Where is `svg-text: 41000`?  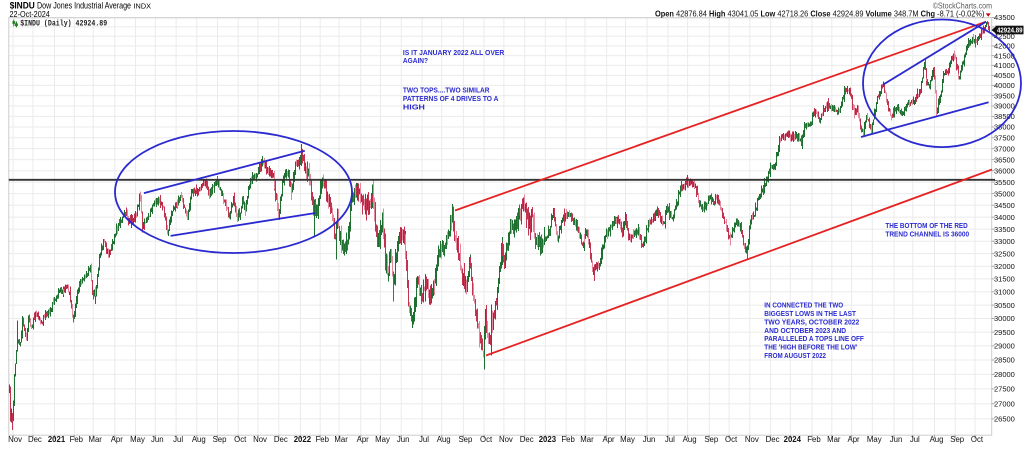
svg-text: 41000 is located at coordinates (1004, 65).